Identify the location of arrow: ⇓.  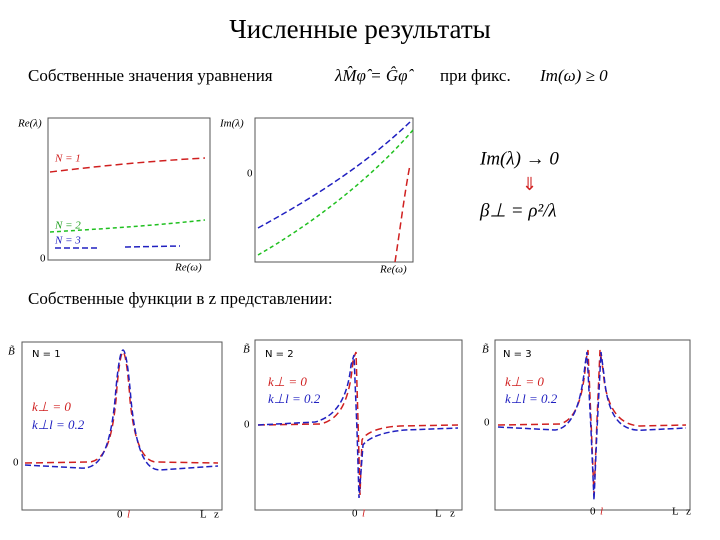
(529, 184).